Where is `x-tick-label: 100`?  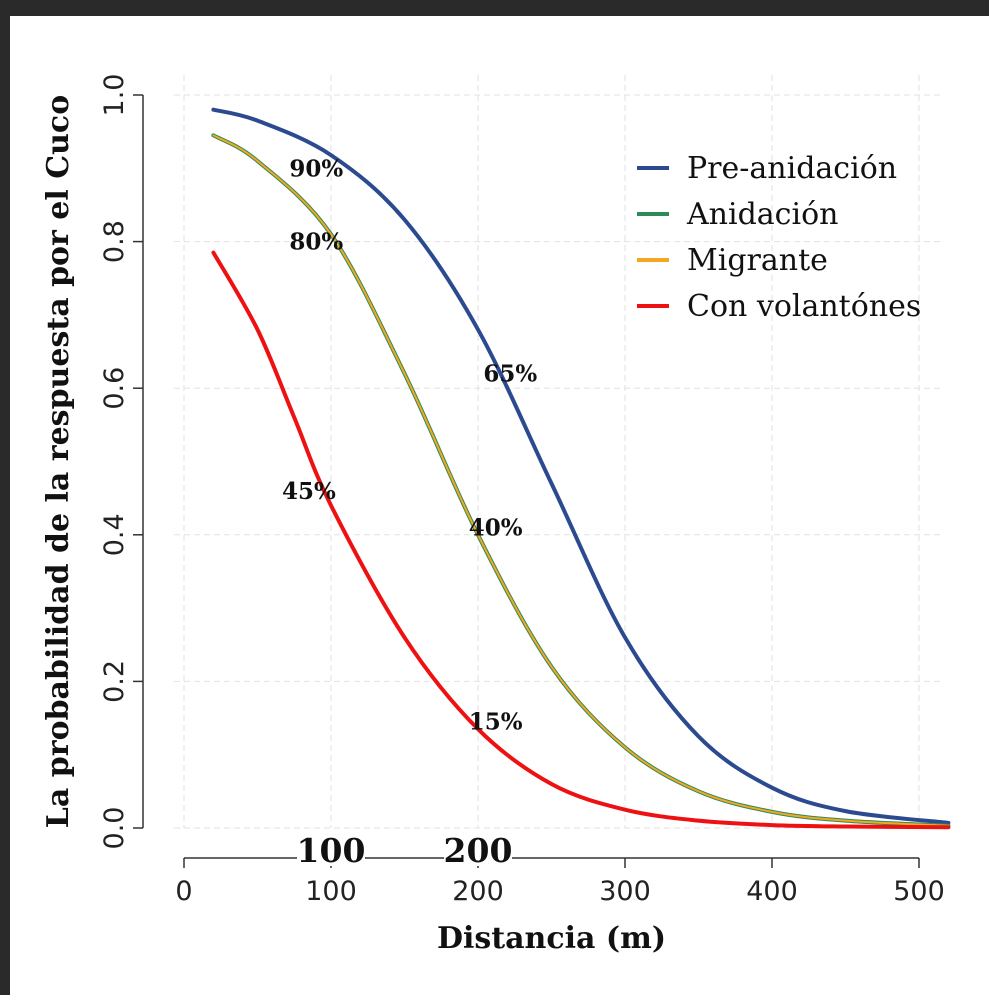
x-tick-label: 100 is located at coordinates (331, 891).